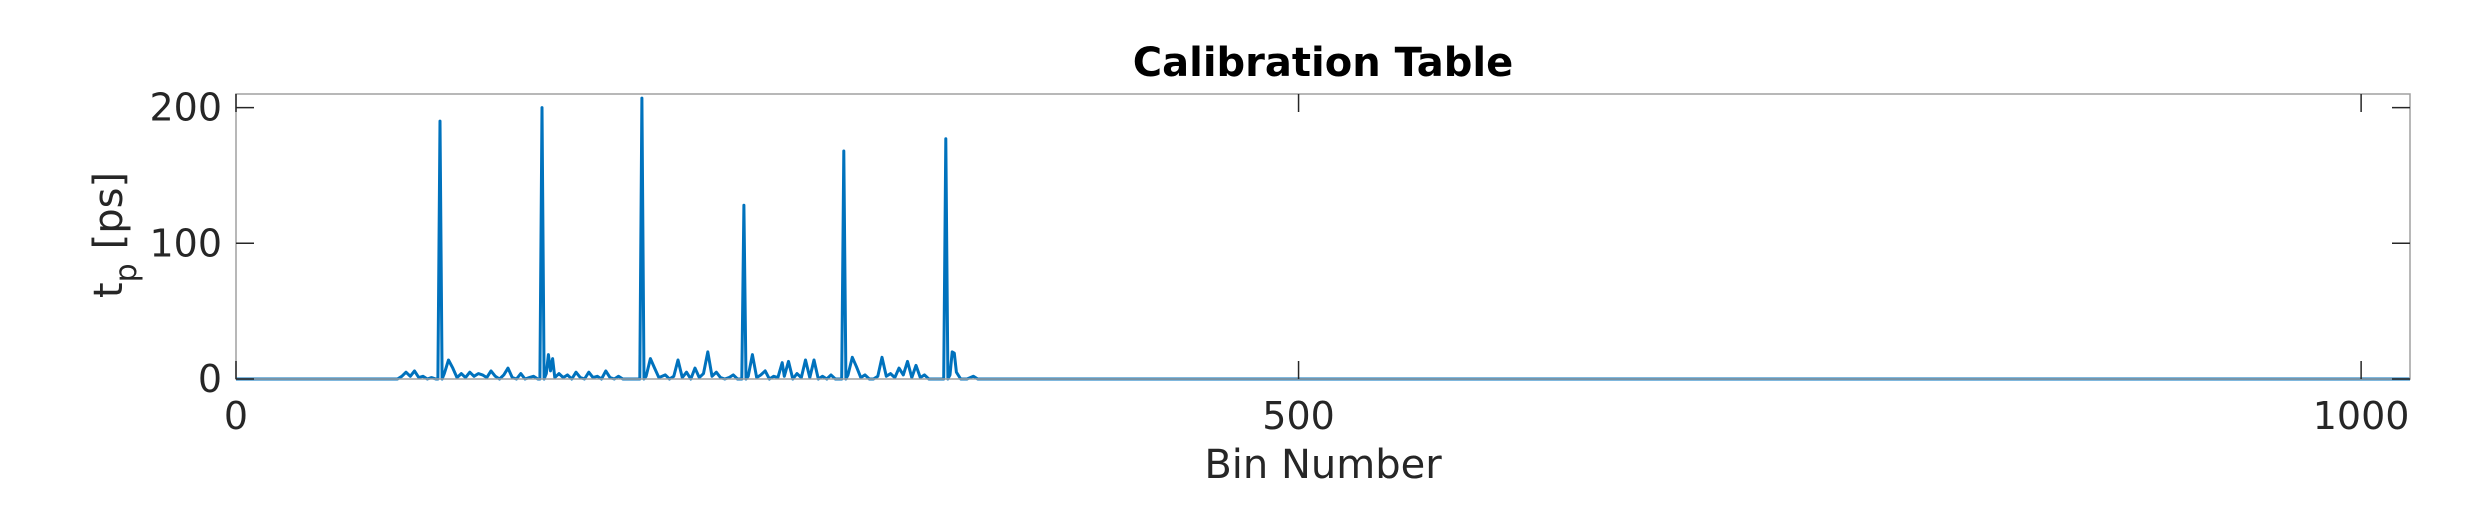 This screenshot has height=524, width=2488. I want to click on x-axis-label: Bin Number, so click(1323, 465).